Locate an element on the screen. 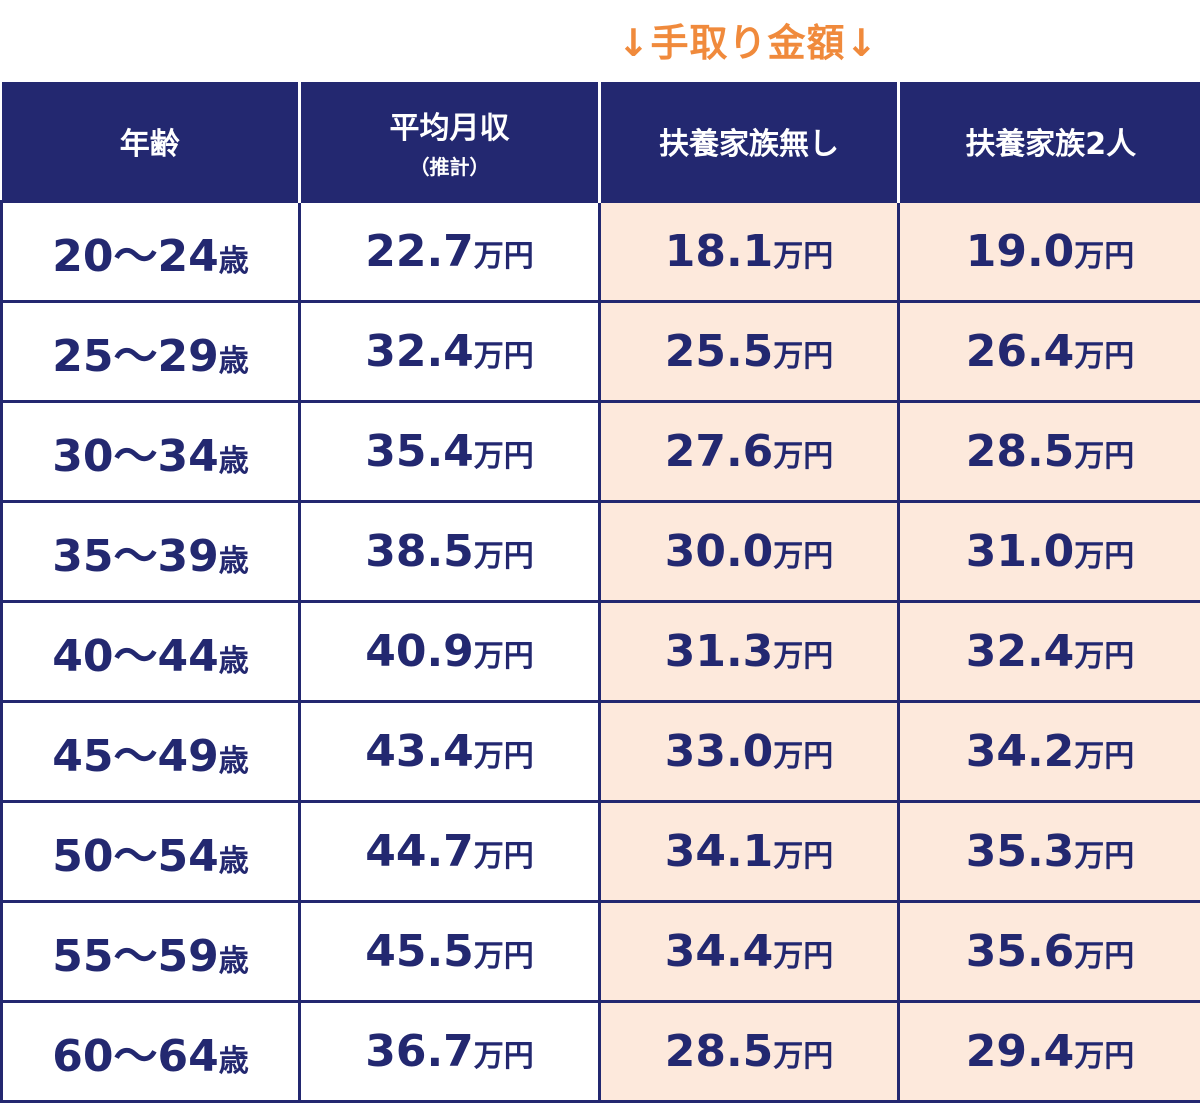 This screenshot has width=1200, height=1105. table-row: 35〜39歳 38.5万円 30.0万円 31.0万円 is located at coordinates (600, 551).